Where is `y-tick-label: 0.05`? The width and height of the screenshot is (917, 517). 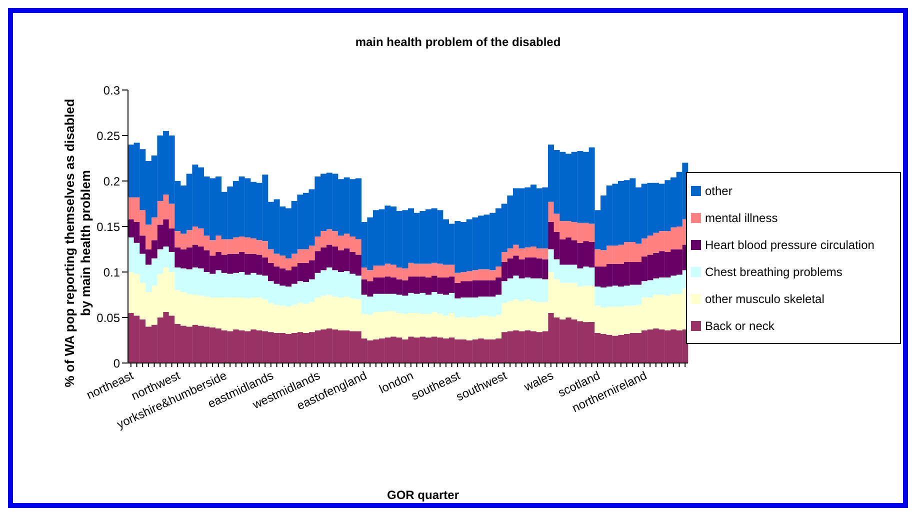
y-tick-label: 0.05 is located at coordinates (108, 317).